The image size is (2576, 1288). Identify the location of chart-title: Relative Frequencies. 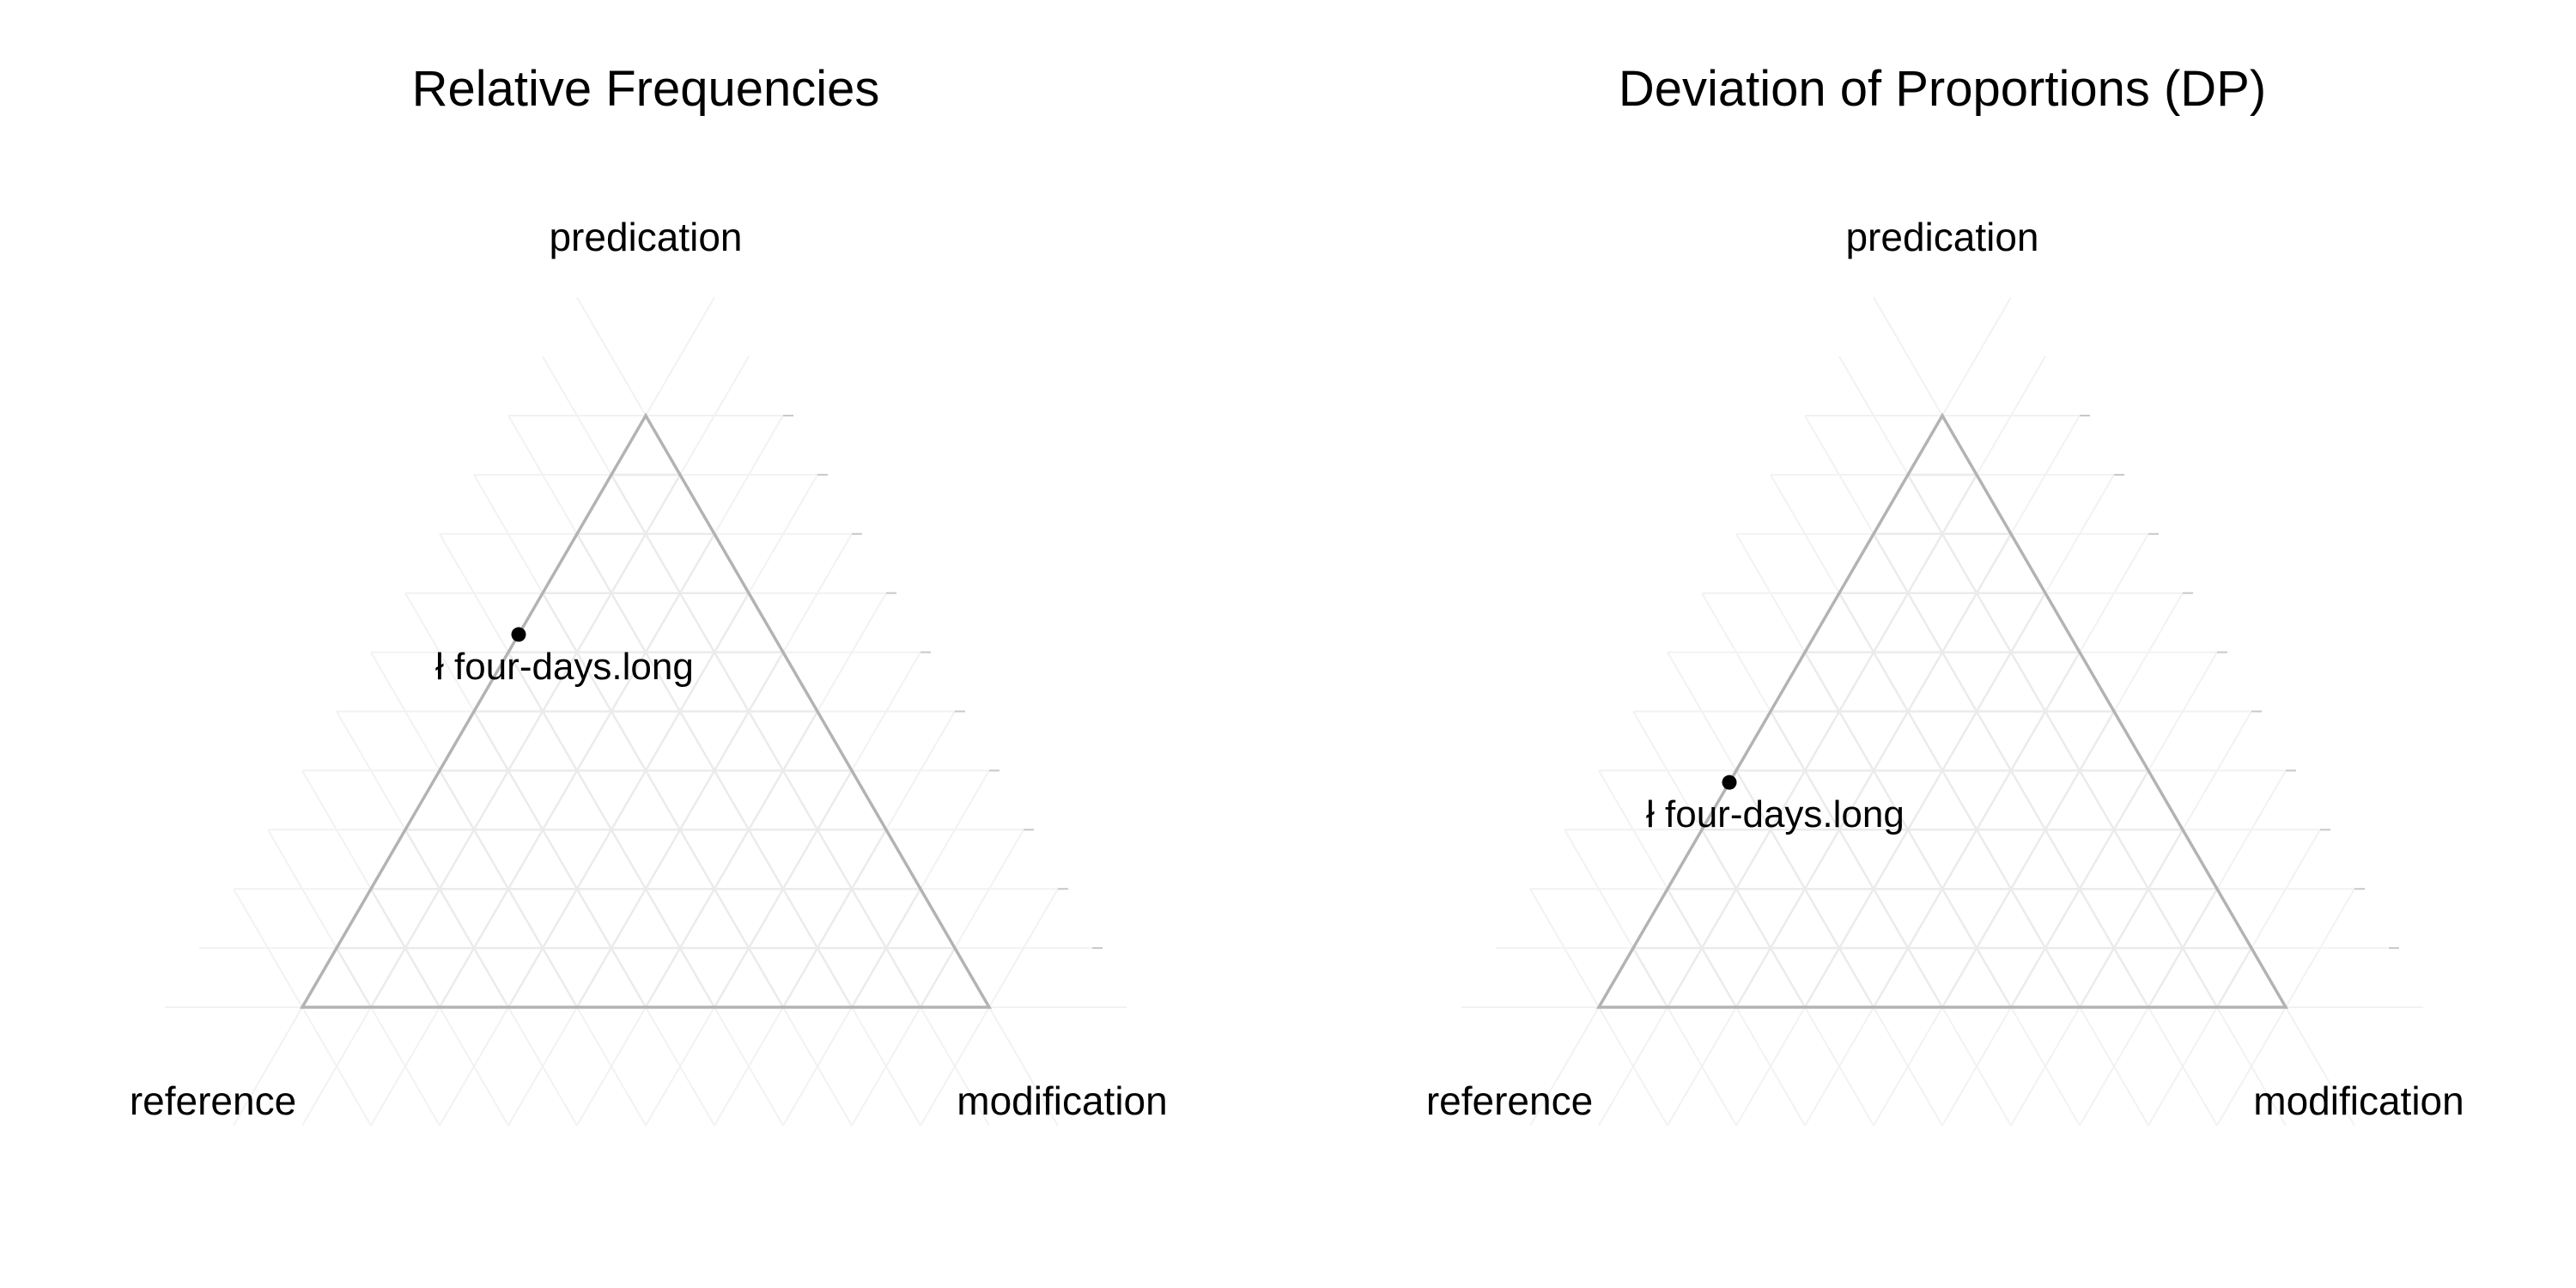
(646, 89).